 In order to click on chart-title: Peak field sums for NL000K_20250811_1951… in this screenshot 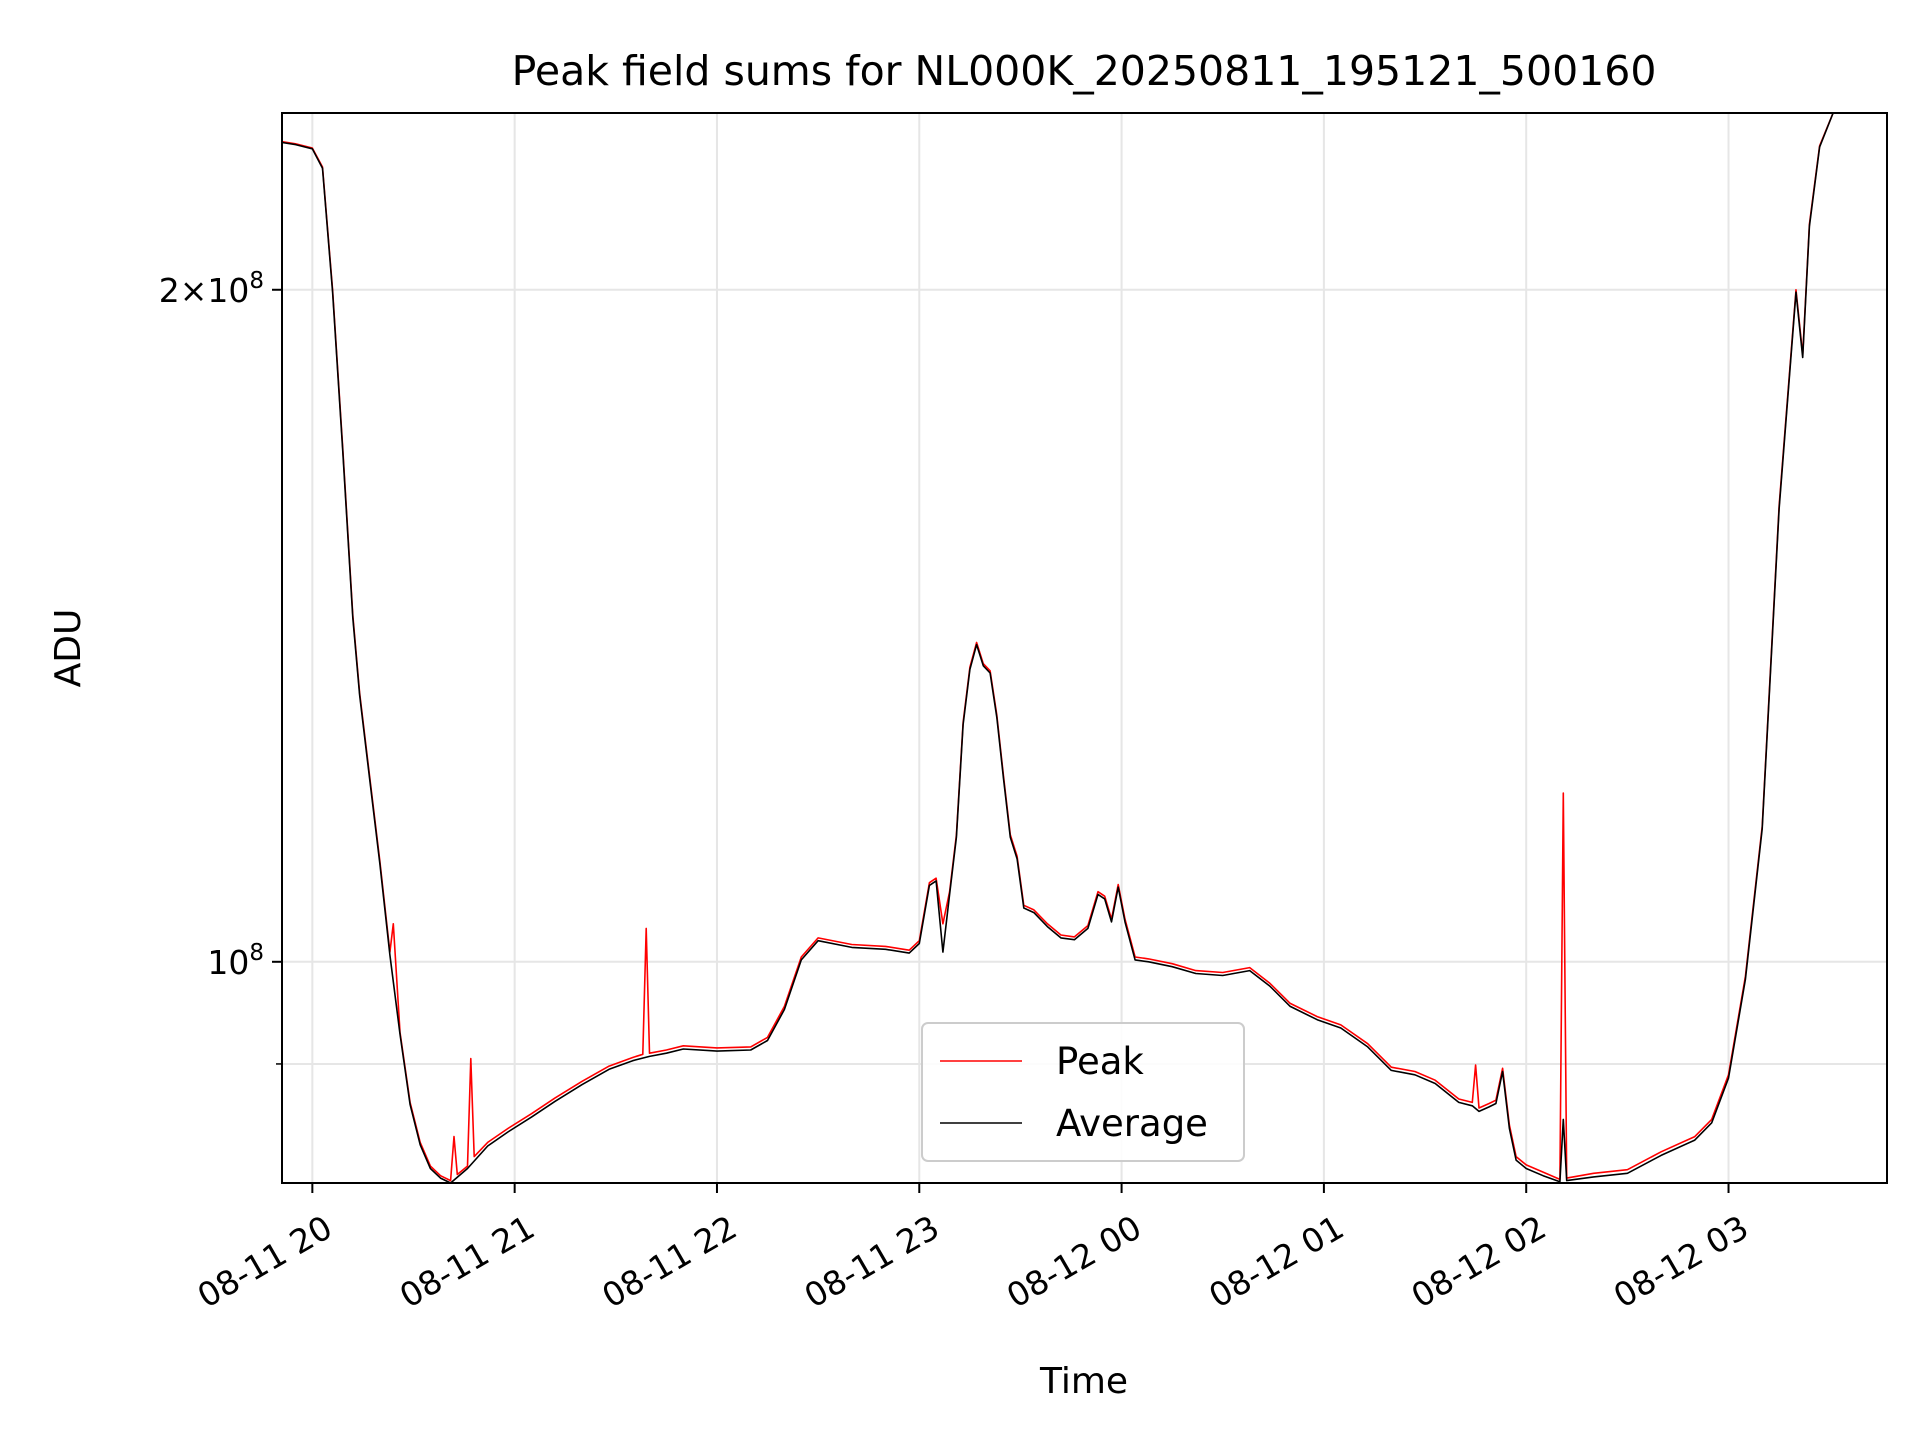, I will do `click(1084, 71)`.